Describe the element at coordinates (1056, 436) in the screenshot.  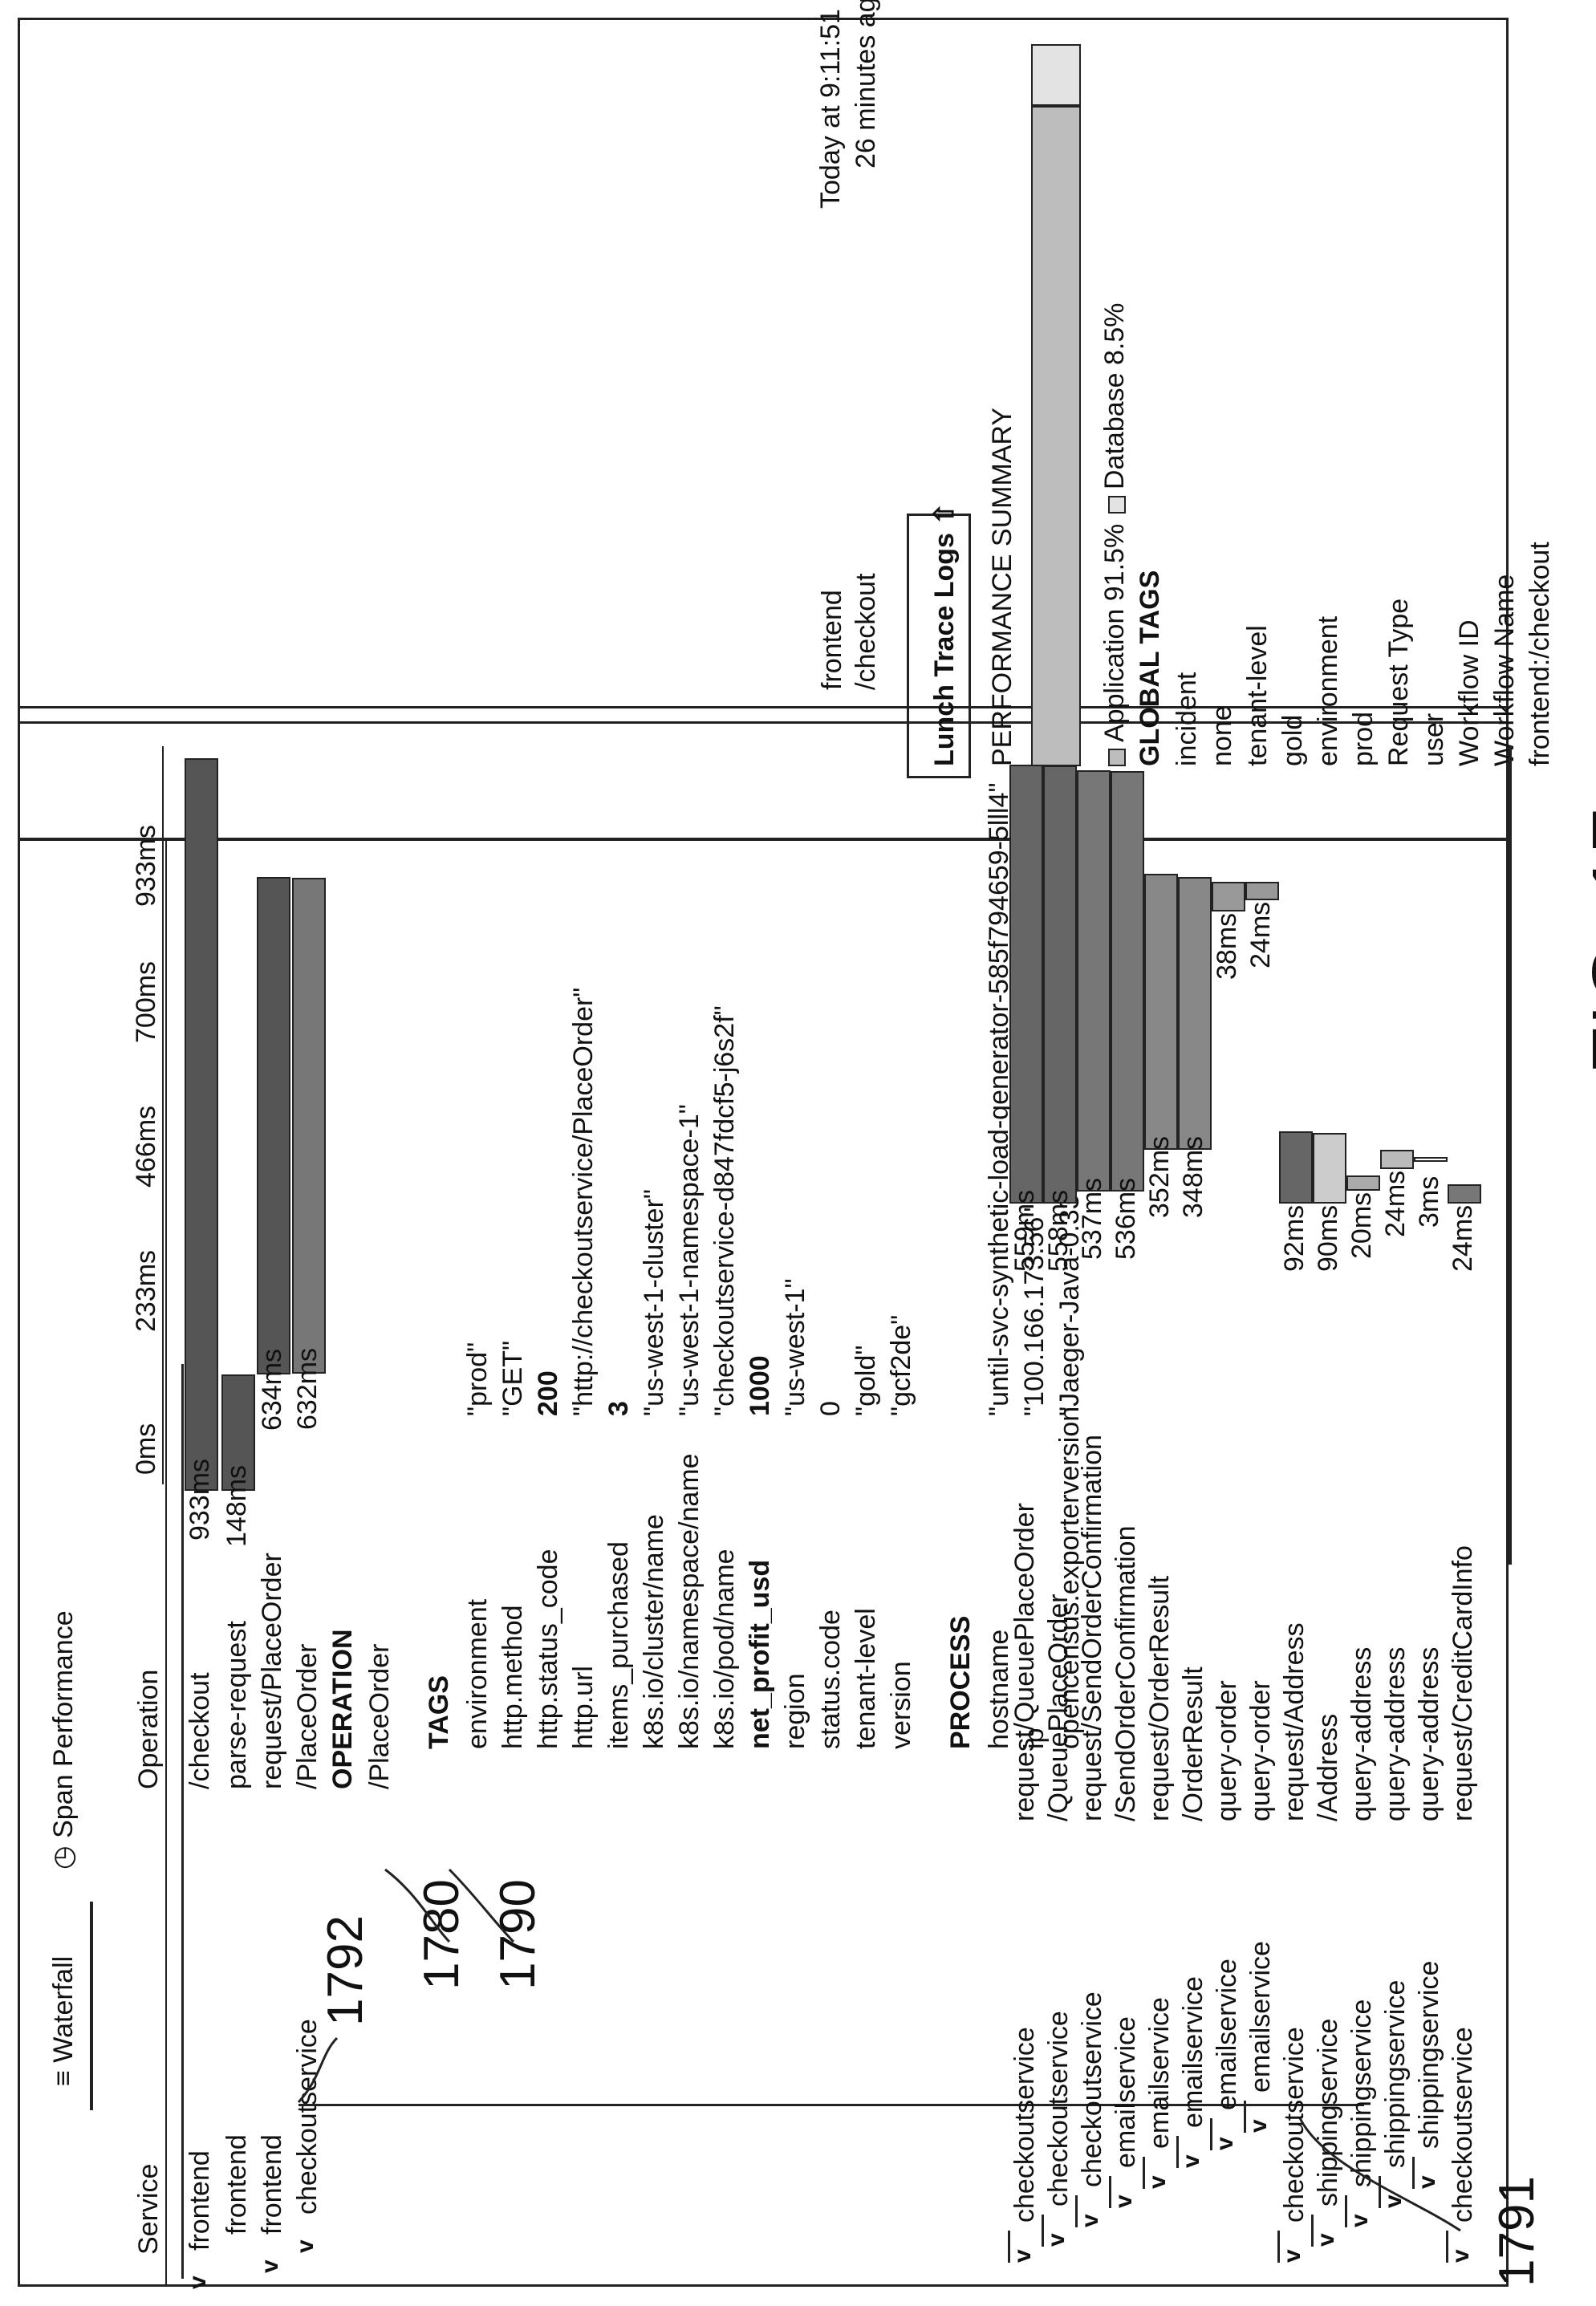
I see `perf-bar-application` at that location.